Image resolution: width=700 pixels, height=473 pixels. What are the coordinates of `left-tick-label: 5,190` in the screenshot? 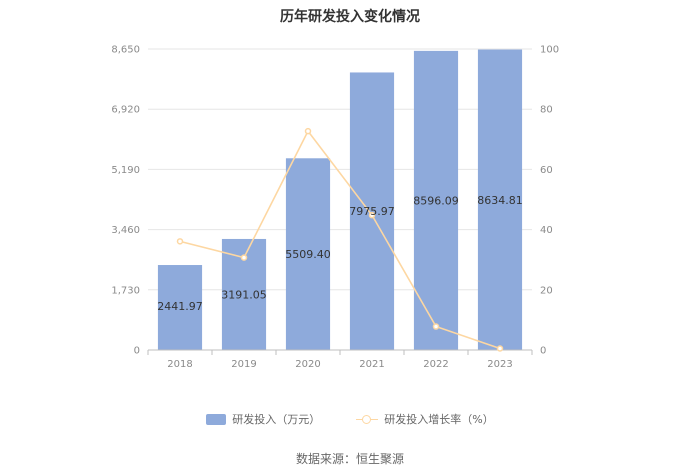 It's located at (125, 170).